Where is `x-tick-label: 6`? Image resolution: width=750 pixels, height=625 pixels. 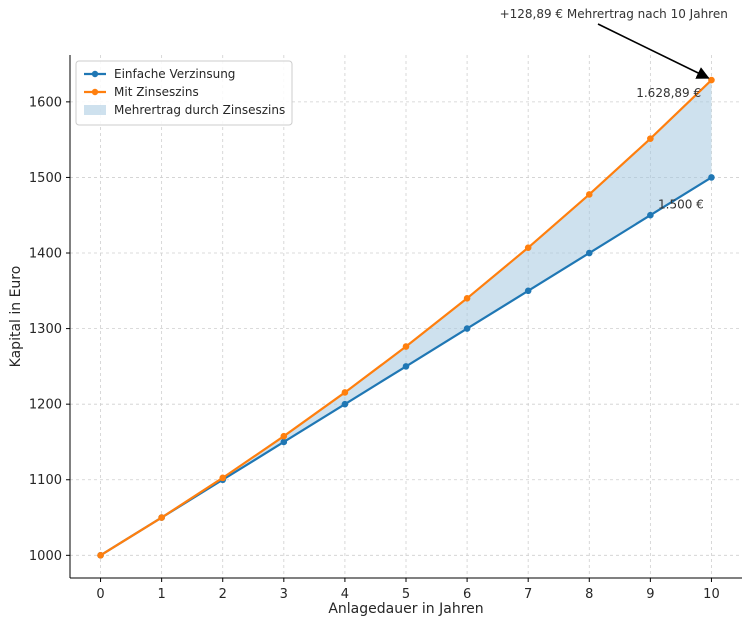 x-tick-label: 6 is located at coordinates (467, 594).